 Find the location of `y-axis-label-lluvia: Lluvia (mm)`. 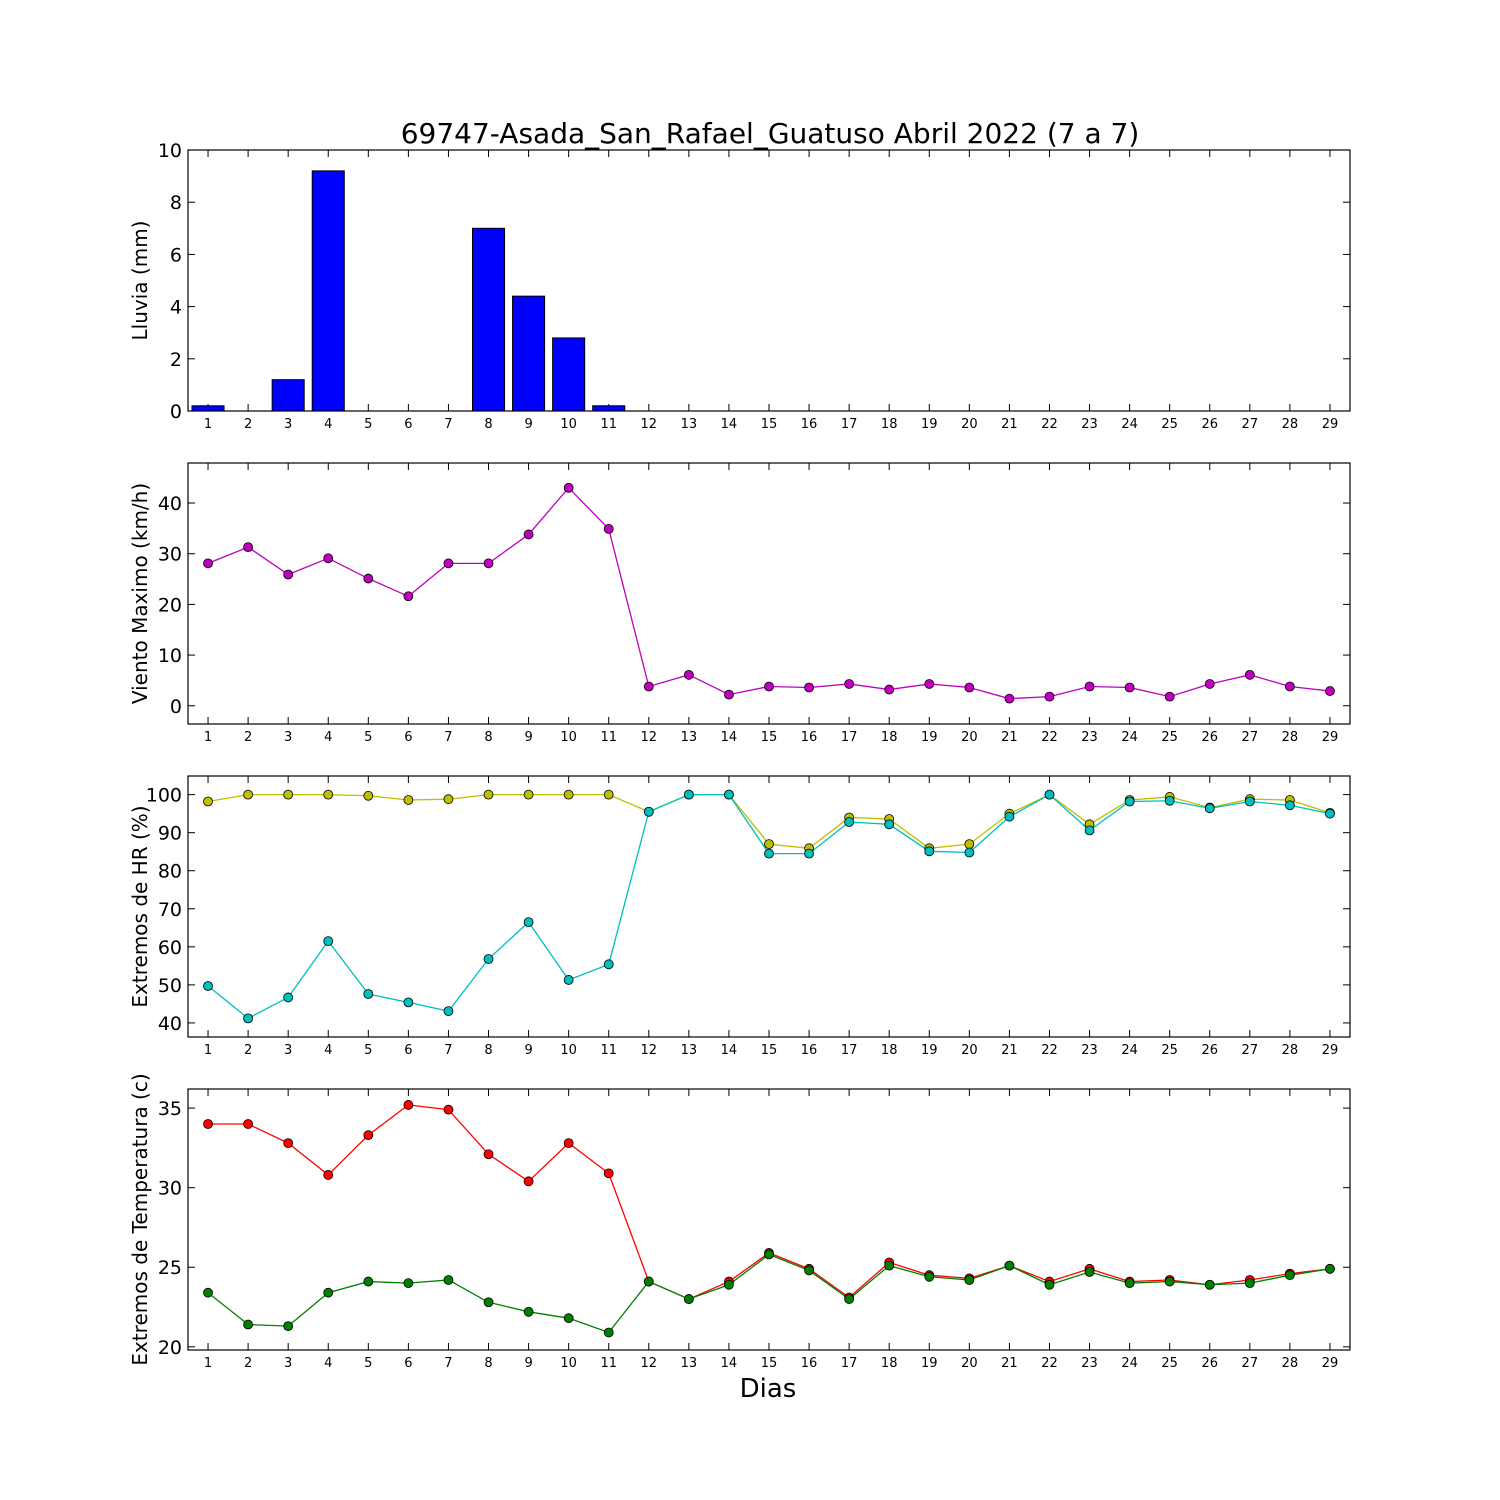

y-axis-label-lluvia: Lluvia (mm) is located at coordinates (140, 281).